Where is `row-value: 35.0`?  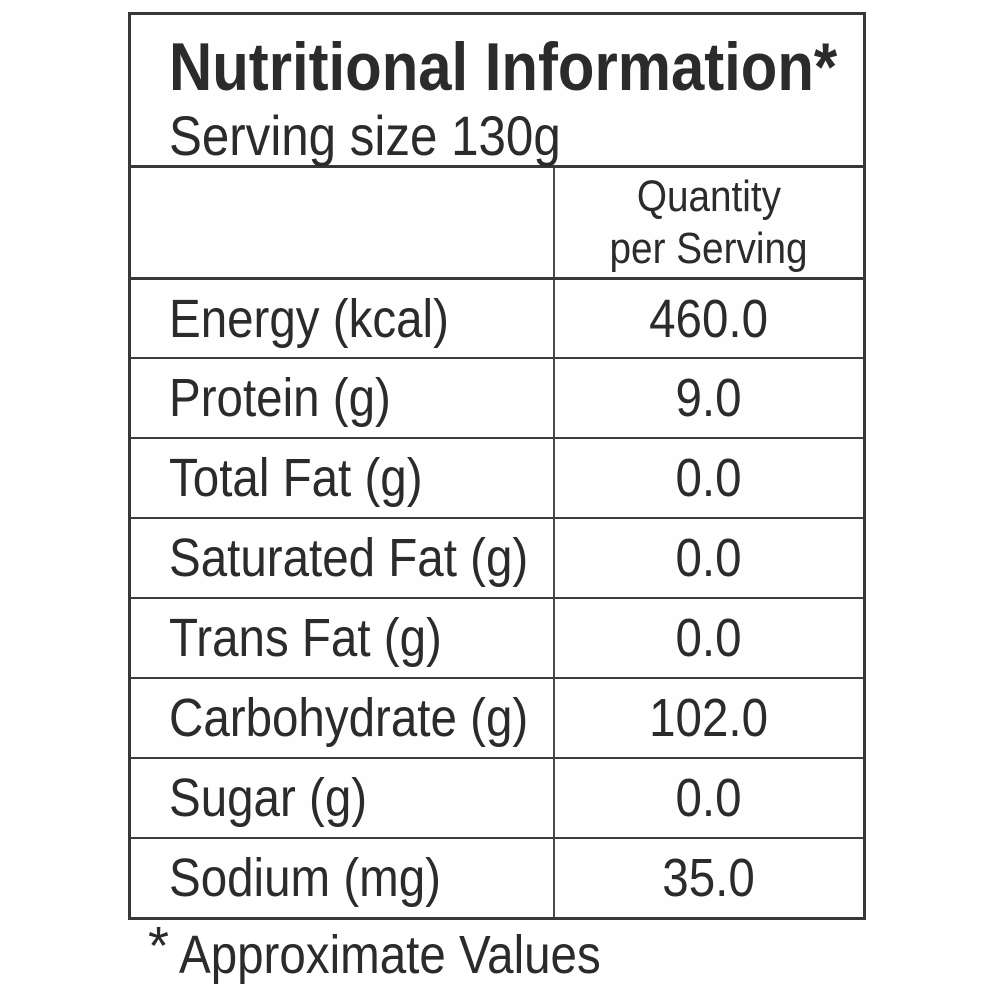 row-value: 35.0 is located at coordinates (708, 878).